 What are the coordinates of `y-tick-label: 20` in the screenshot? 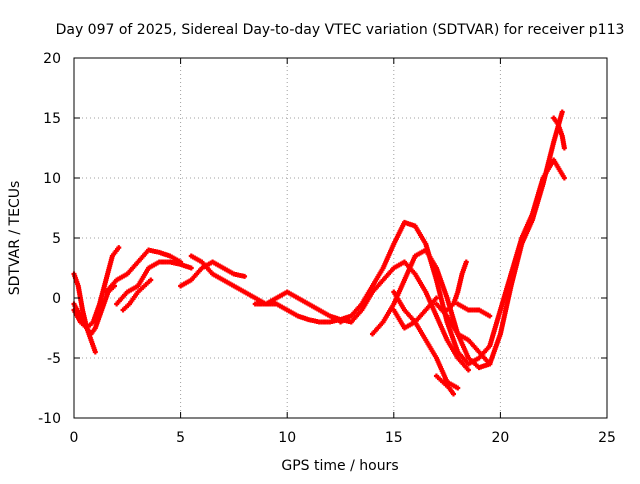 It's located at (52, 59).